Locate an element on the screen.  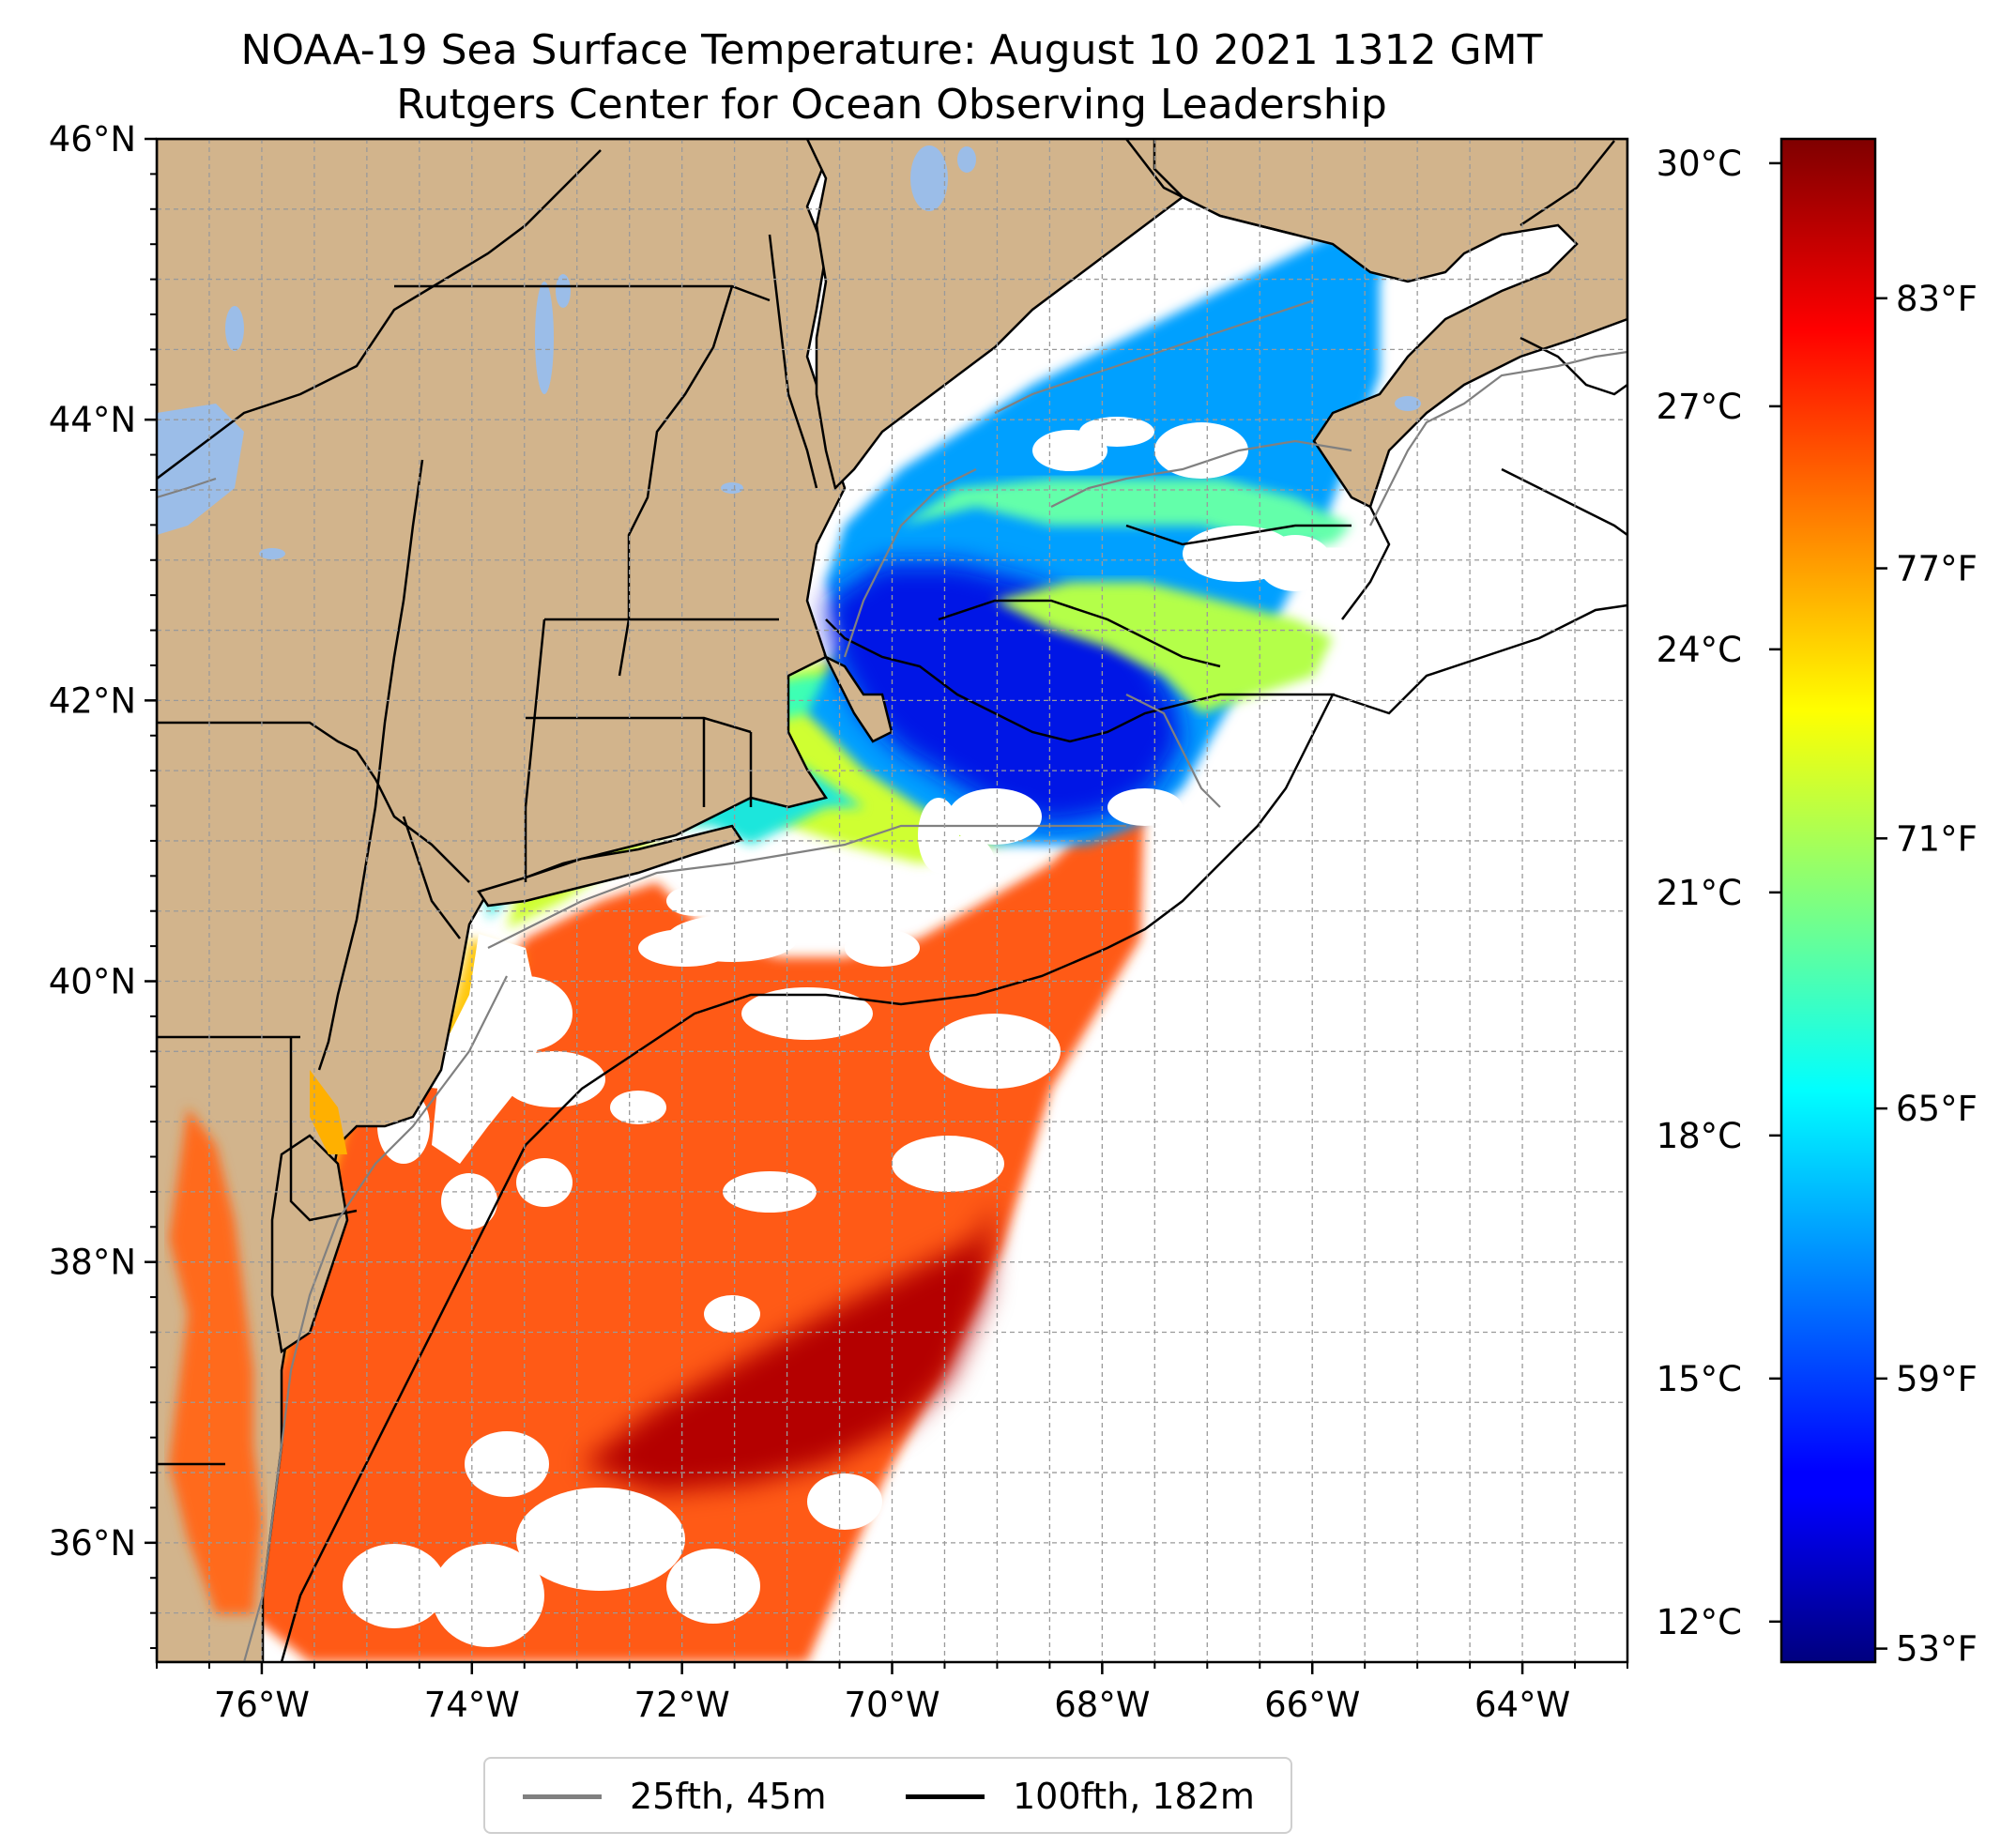
celsius-tick-label: 24°C is located at coordinates (1699, 650).